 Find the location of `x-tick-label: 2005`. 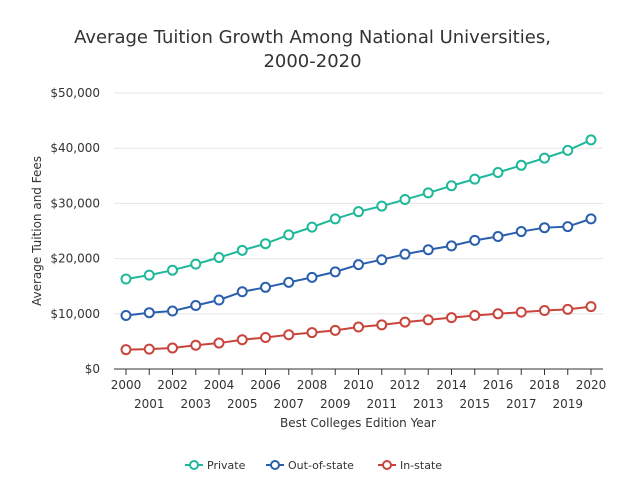

x-tick-label: 2005 is located at coordinates (242, 404).